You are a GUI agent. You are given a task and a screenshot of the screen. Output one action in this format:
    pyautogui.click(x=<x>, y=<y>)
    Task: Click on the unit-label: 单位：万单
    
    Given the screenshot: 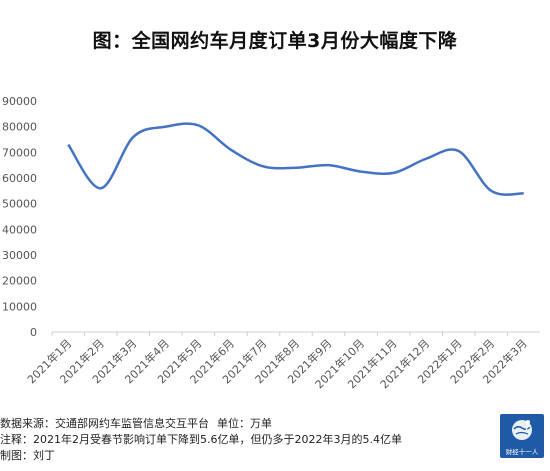 What is the action you would take?
    pyautogui.click(x=244, y=423)
    